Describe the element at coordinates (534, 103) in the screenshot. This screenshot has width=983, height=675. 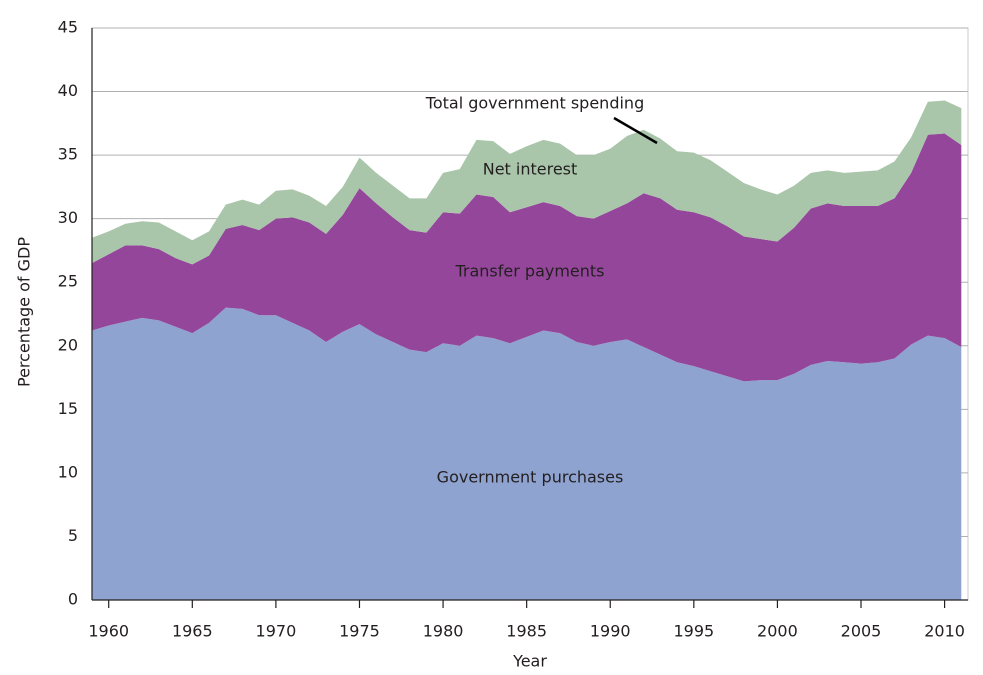
I see `annotation: Total government spending` at that location.